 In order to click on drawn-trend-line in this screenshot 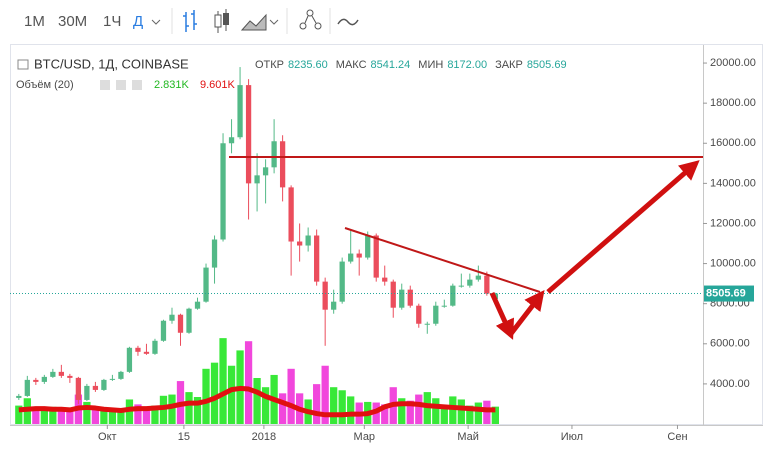, I will do `click(442, 260)`.